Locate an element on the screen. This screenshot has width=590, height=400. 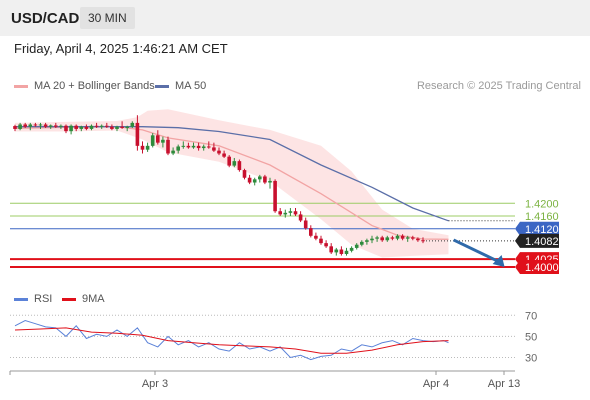
time-tick-label: Apr 4 is located at coordinates (436, 384).